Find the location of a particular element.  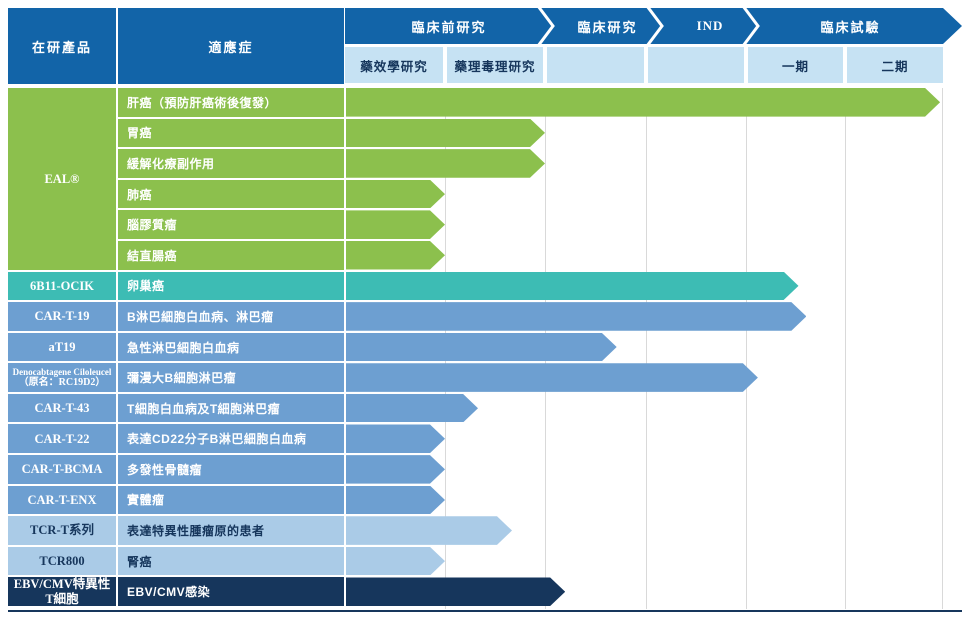

indication-cell: B淋巴細胞白血病、淋巴瘤 is located at coordinates (231, 316).